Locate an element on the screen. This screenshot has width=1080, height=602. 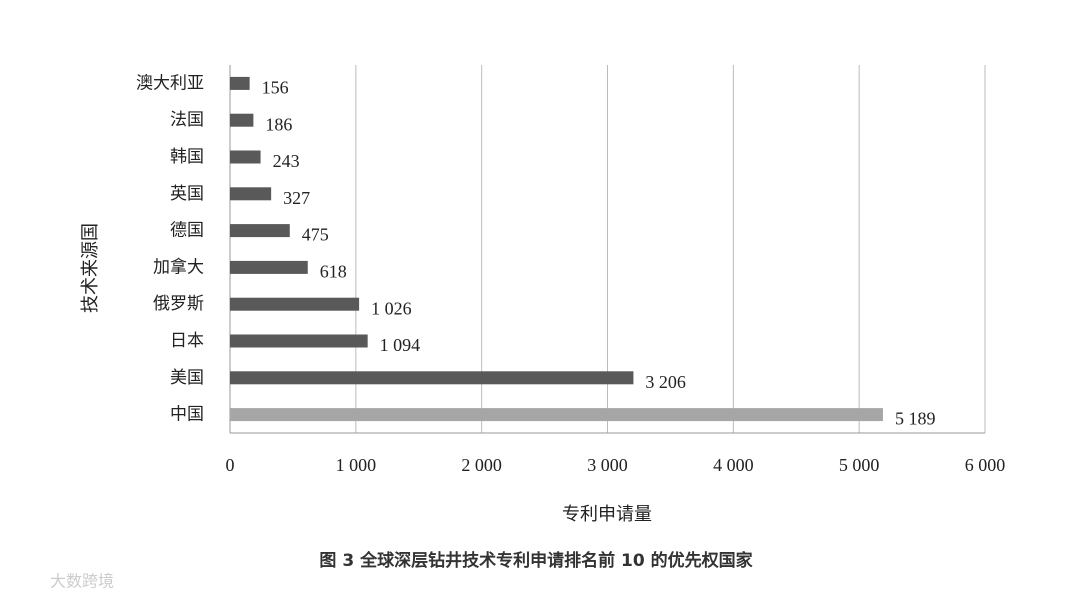
value-label: 243 is located at coordinates (286, 161).